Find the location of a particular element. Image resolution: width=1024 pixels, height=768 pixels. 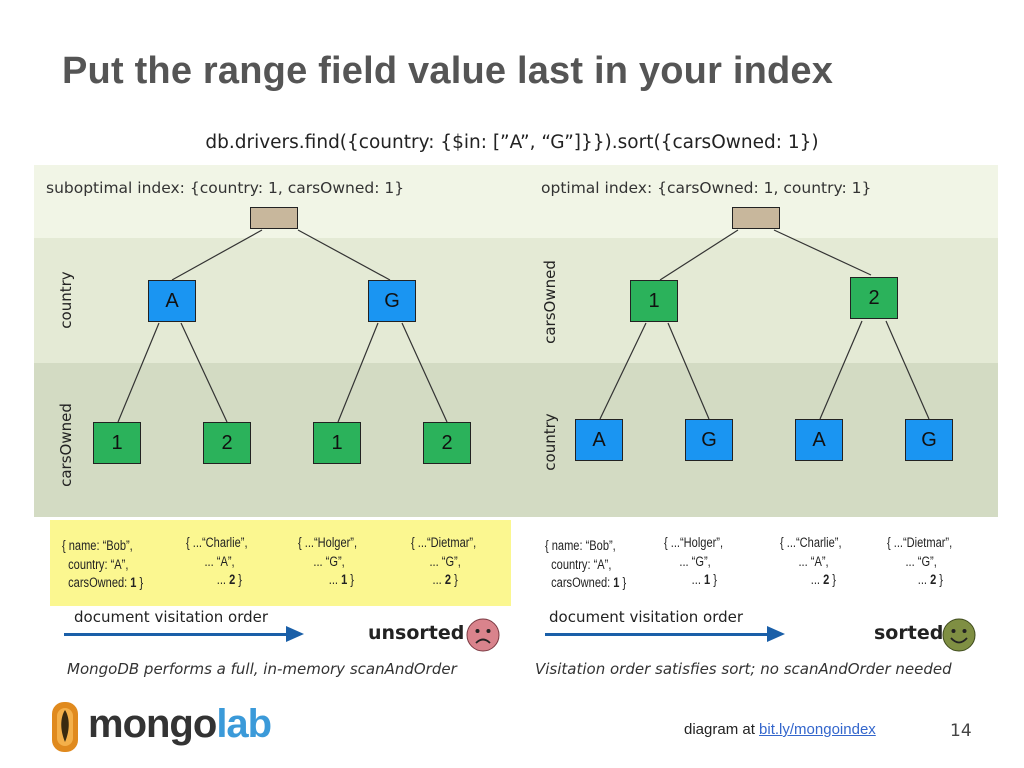

footer-text: diagram at bit.ly/mongoindex is located at coordinates (780, 729).